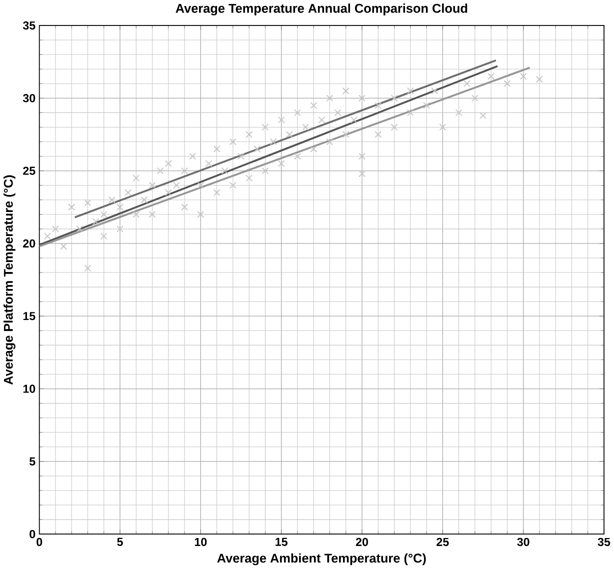 Image resolution: width=614 pixels, height=569 pixels. What do you see at coordinates (442, 542) in the screenshot?
I see `x-tick-label: 25` at bounding box center [442, 542].